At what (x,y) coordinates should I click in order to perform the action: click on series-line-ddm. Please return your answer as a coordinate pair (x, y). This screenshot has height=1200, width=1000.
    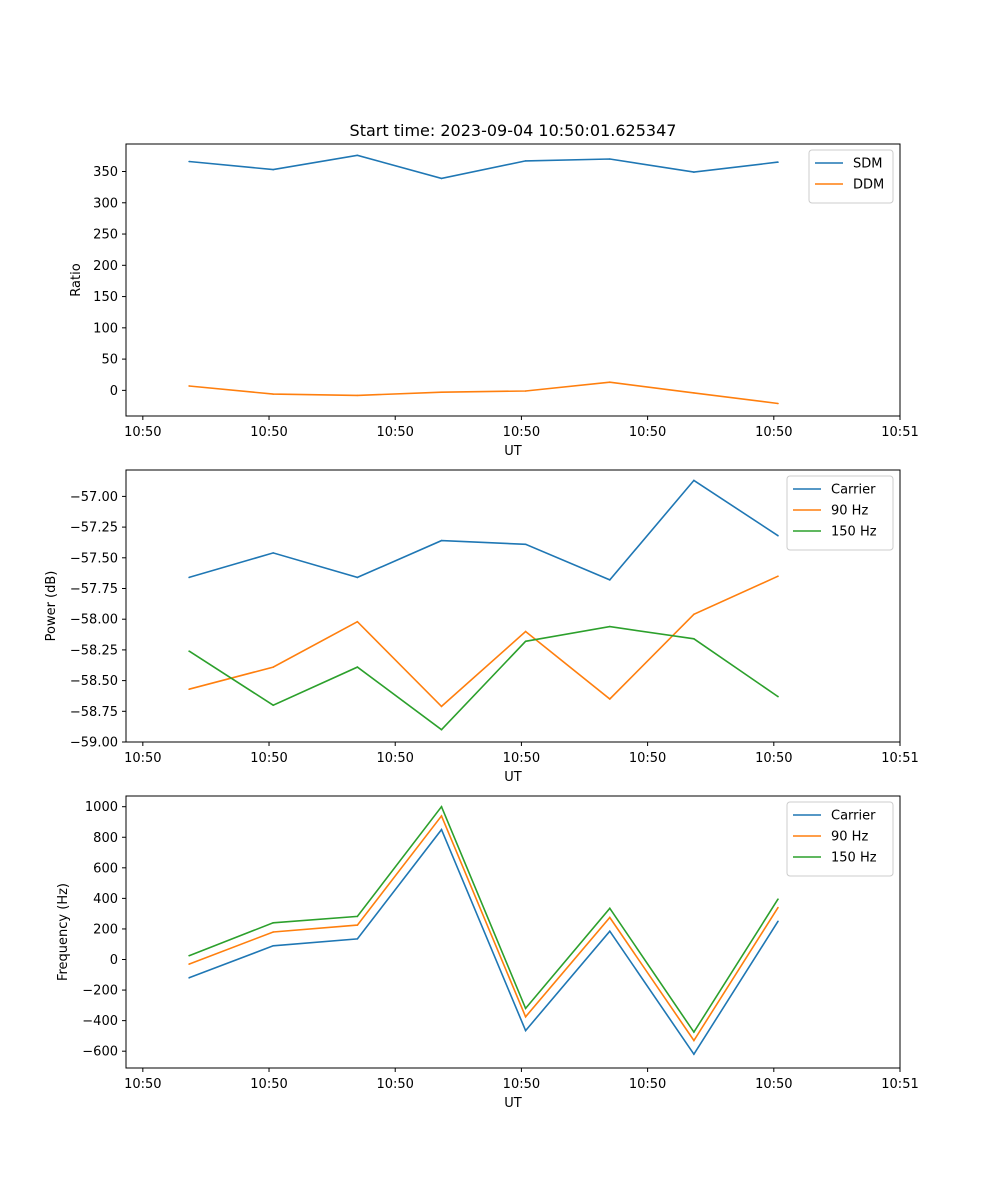
    Looking at the image, I should click on (484, 393).